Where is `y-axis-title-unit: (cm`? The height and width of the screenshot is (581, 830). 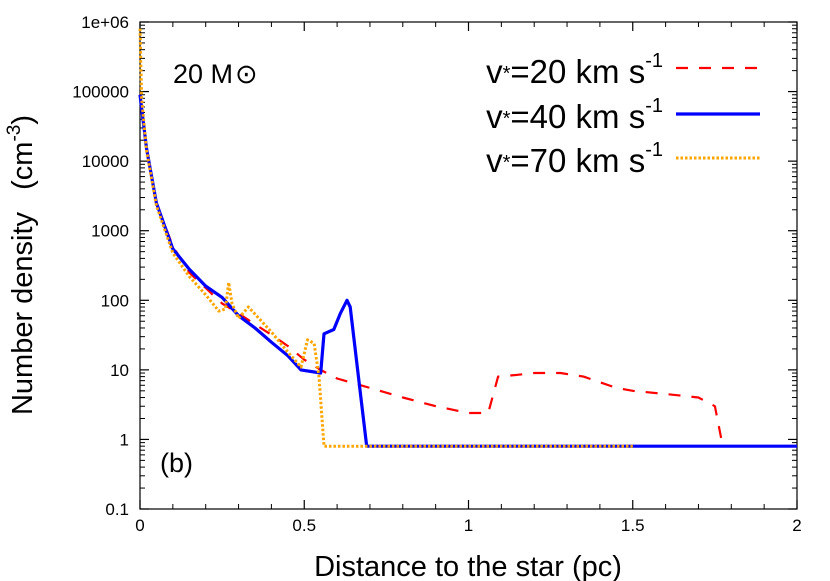
y-axis-title-unit: (cm is located at coordinates (23, 166).